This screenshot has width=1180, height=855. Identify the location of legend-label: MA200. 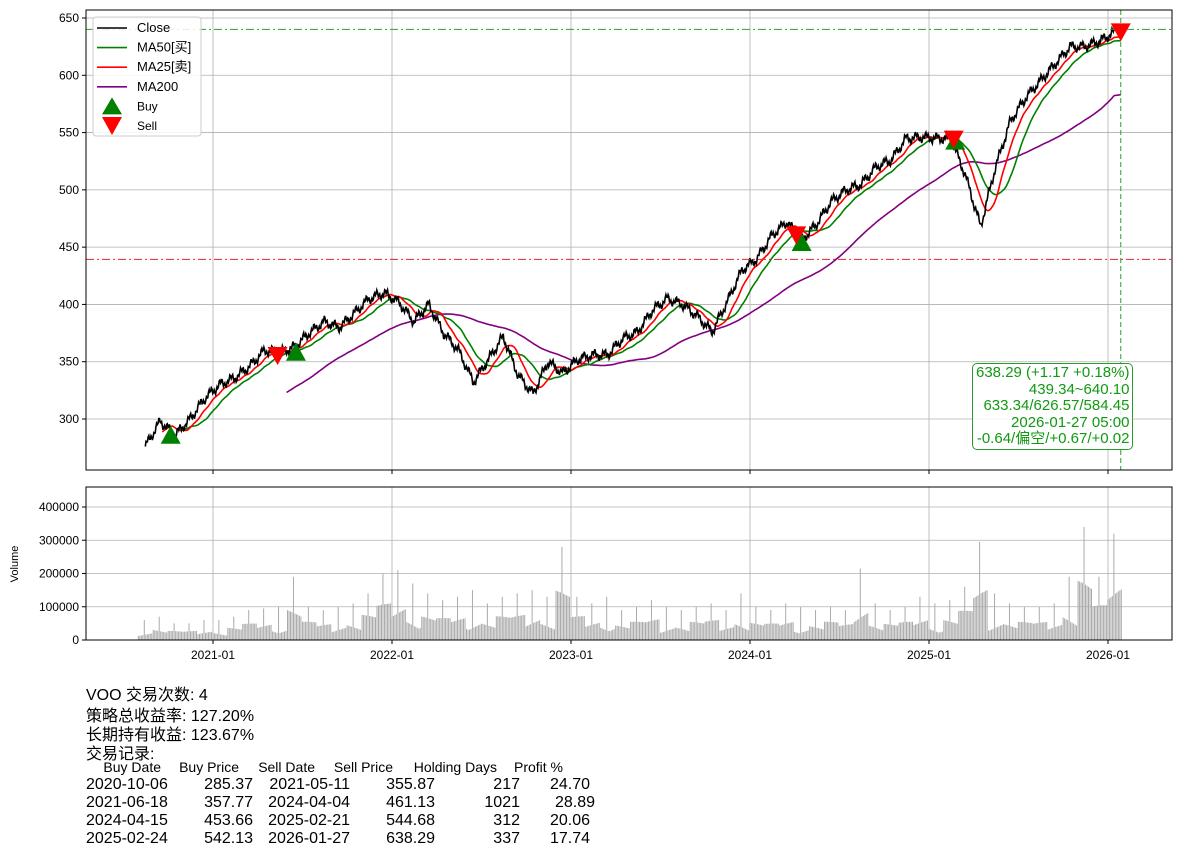
(157, 86).